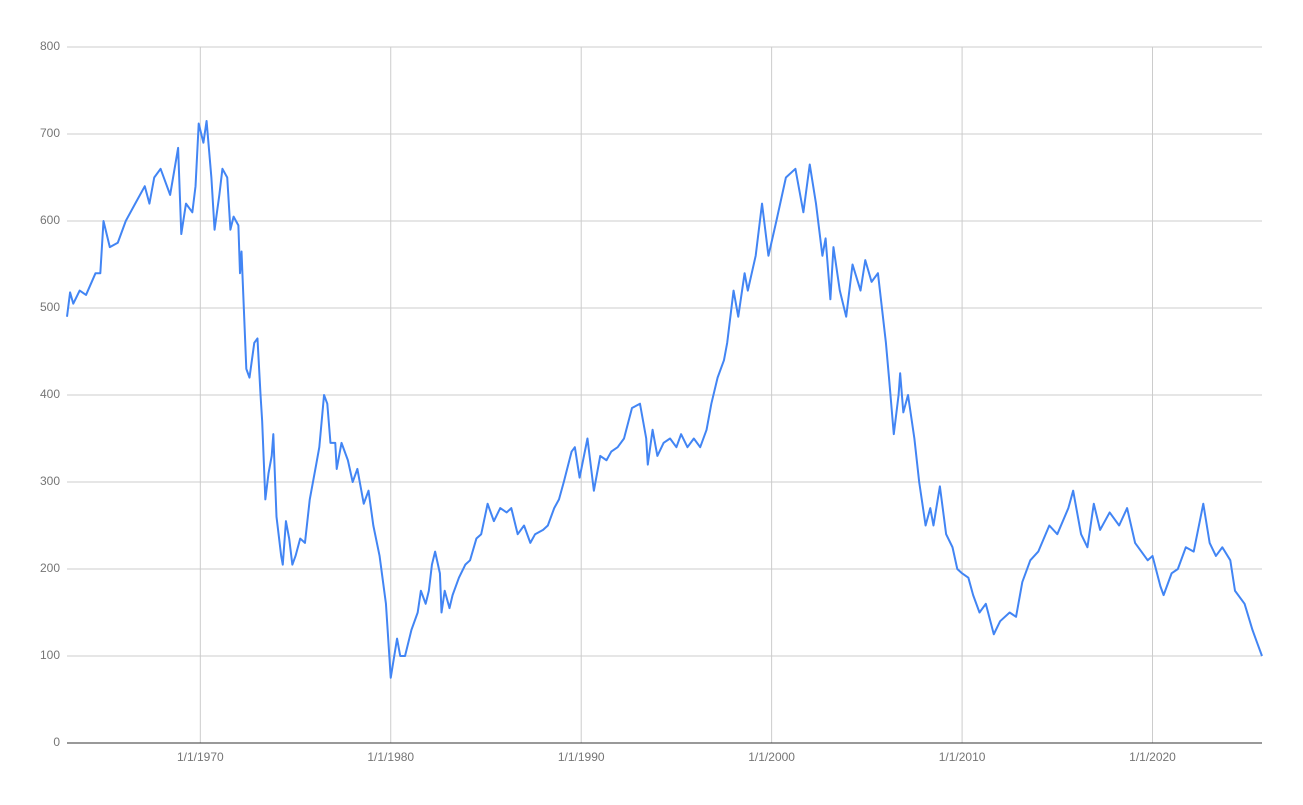 This screenshot has height=805, width=1303. Describe the element at coordinates (771, 757) in the screenshot. I see `x-tick-label: 1/1/2000` at that location.